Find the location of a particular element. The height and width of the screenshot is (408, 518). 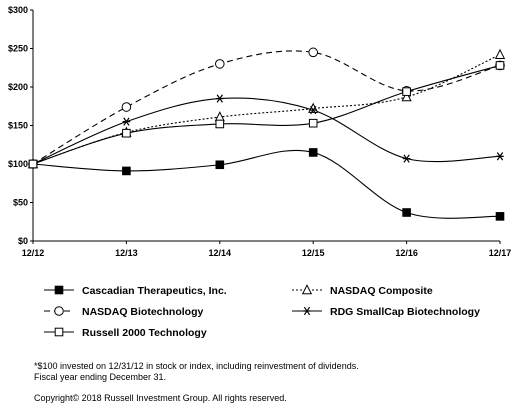

y-tick-label: $150 is located at coordinates (18, 126).